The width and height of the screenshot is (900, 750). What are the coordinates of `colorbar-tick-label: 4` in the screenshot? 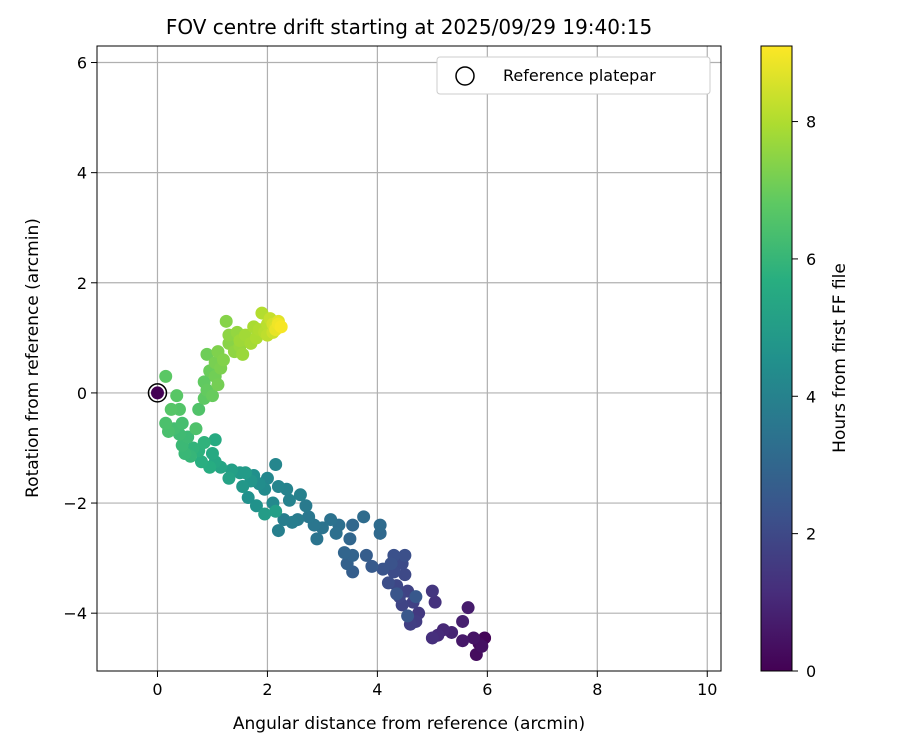 It's located at (811, 396).